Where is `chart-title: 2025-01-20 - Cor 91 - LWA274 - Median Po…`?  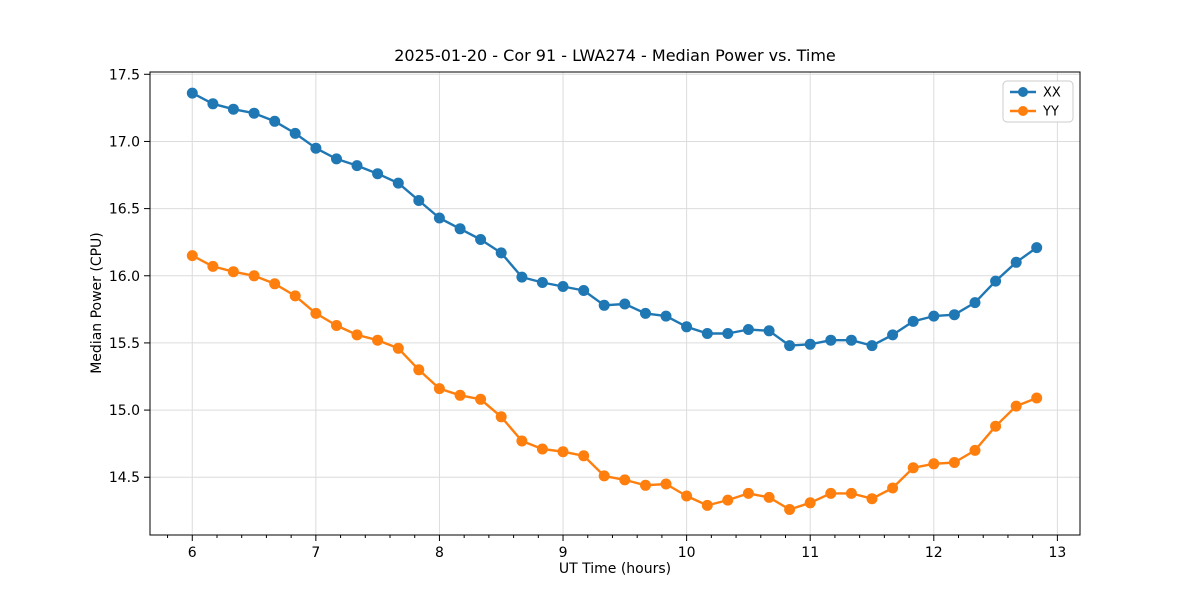 chart-title: 2025-01-20 - Cor 91 - LWA274 - Median Po… is located at coordinates (615, 55).